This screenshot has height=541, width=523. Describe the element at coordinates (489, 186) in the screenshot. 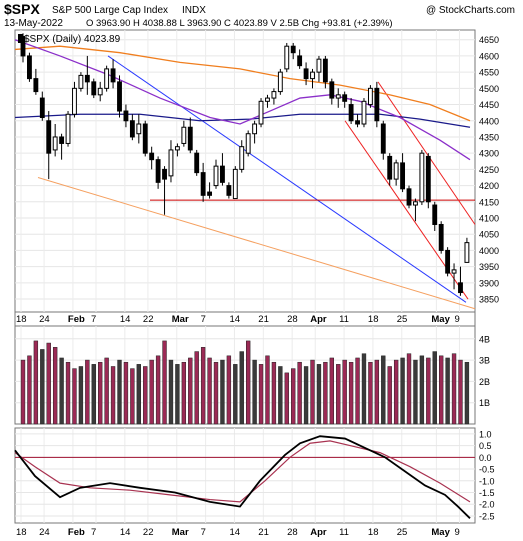

I see `price-tick-label: 4200` at that location.